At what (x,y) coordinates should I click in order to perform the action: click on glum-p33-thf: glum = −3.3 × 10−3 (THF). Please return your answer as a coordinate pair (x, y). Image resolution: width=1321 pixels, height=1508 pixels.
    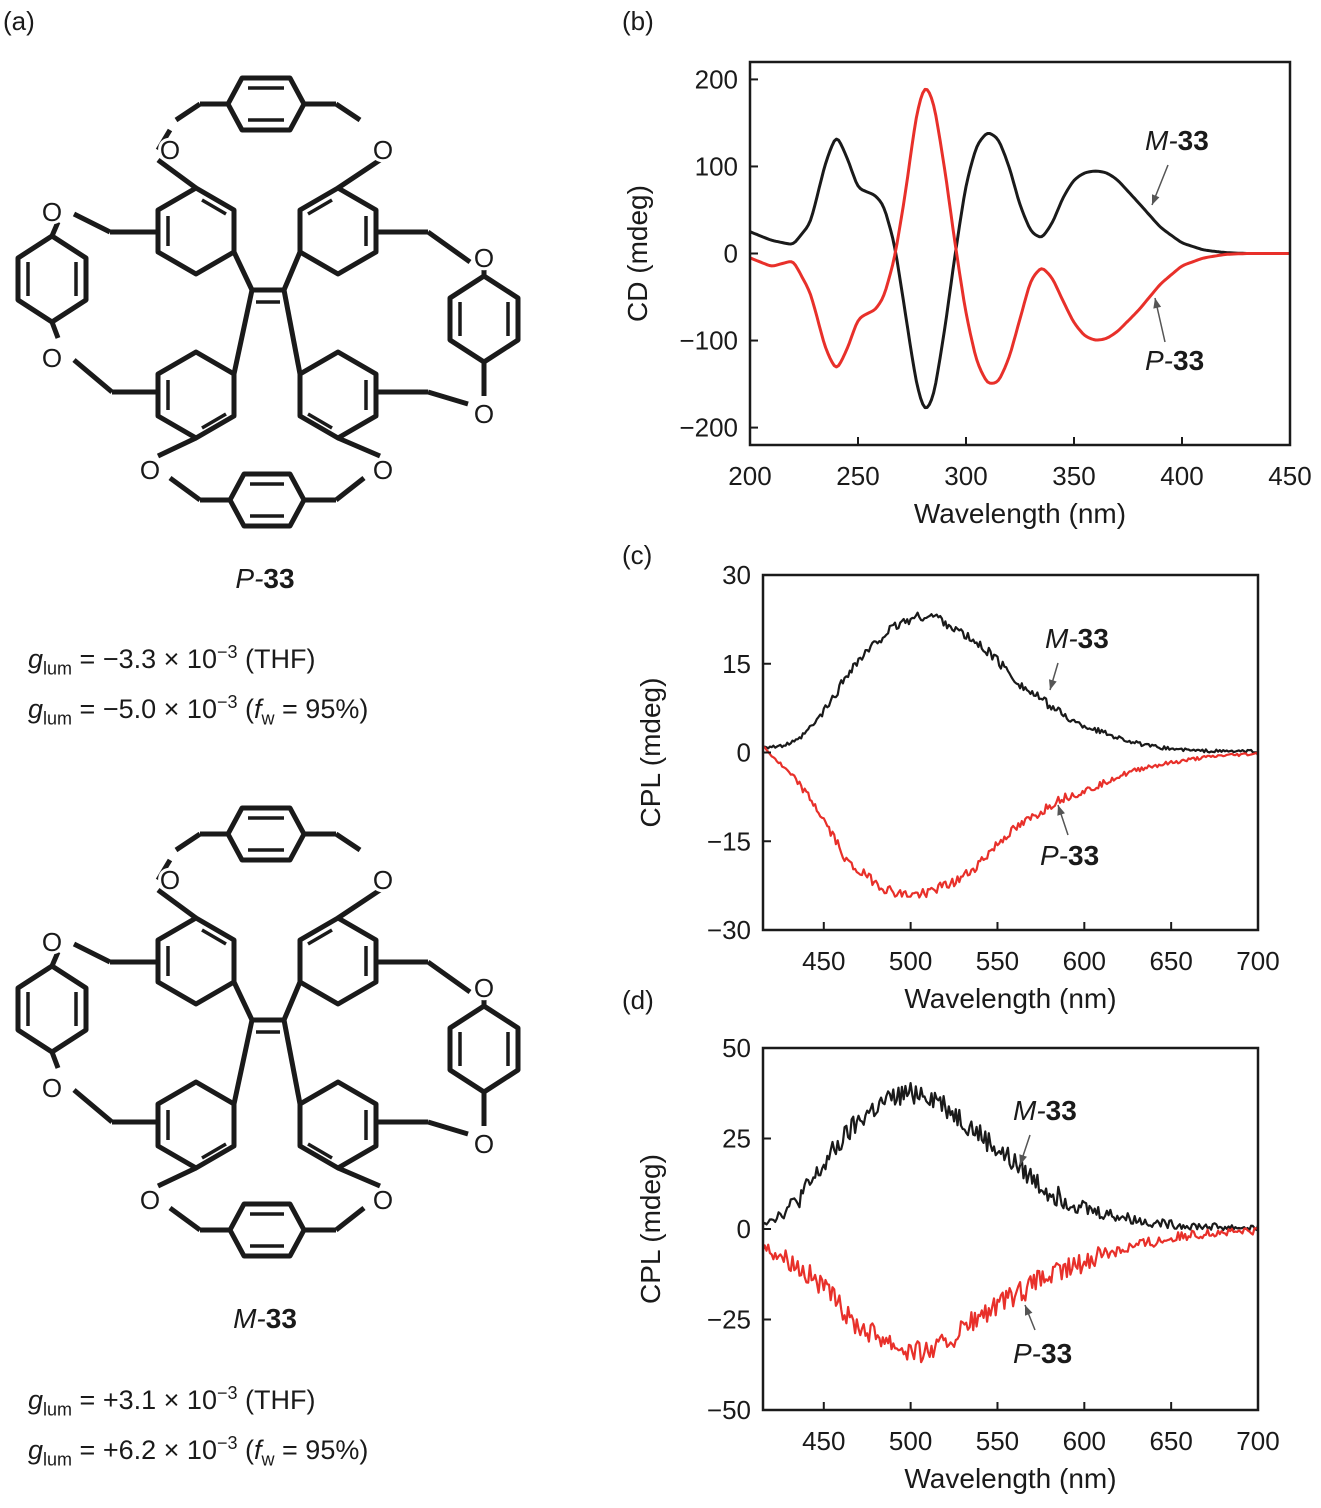
    Looking at the image, I should click on (172, 660).